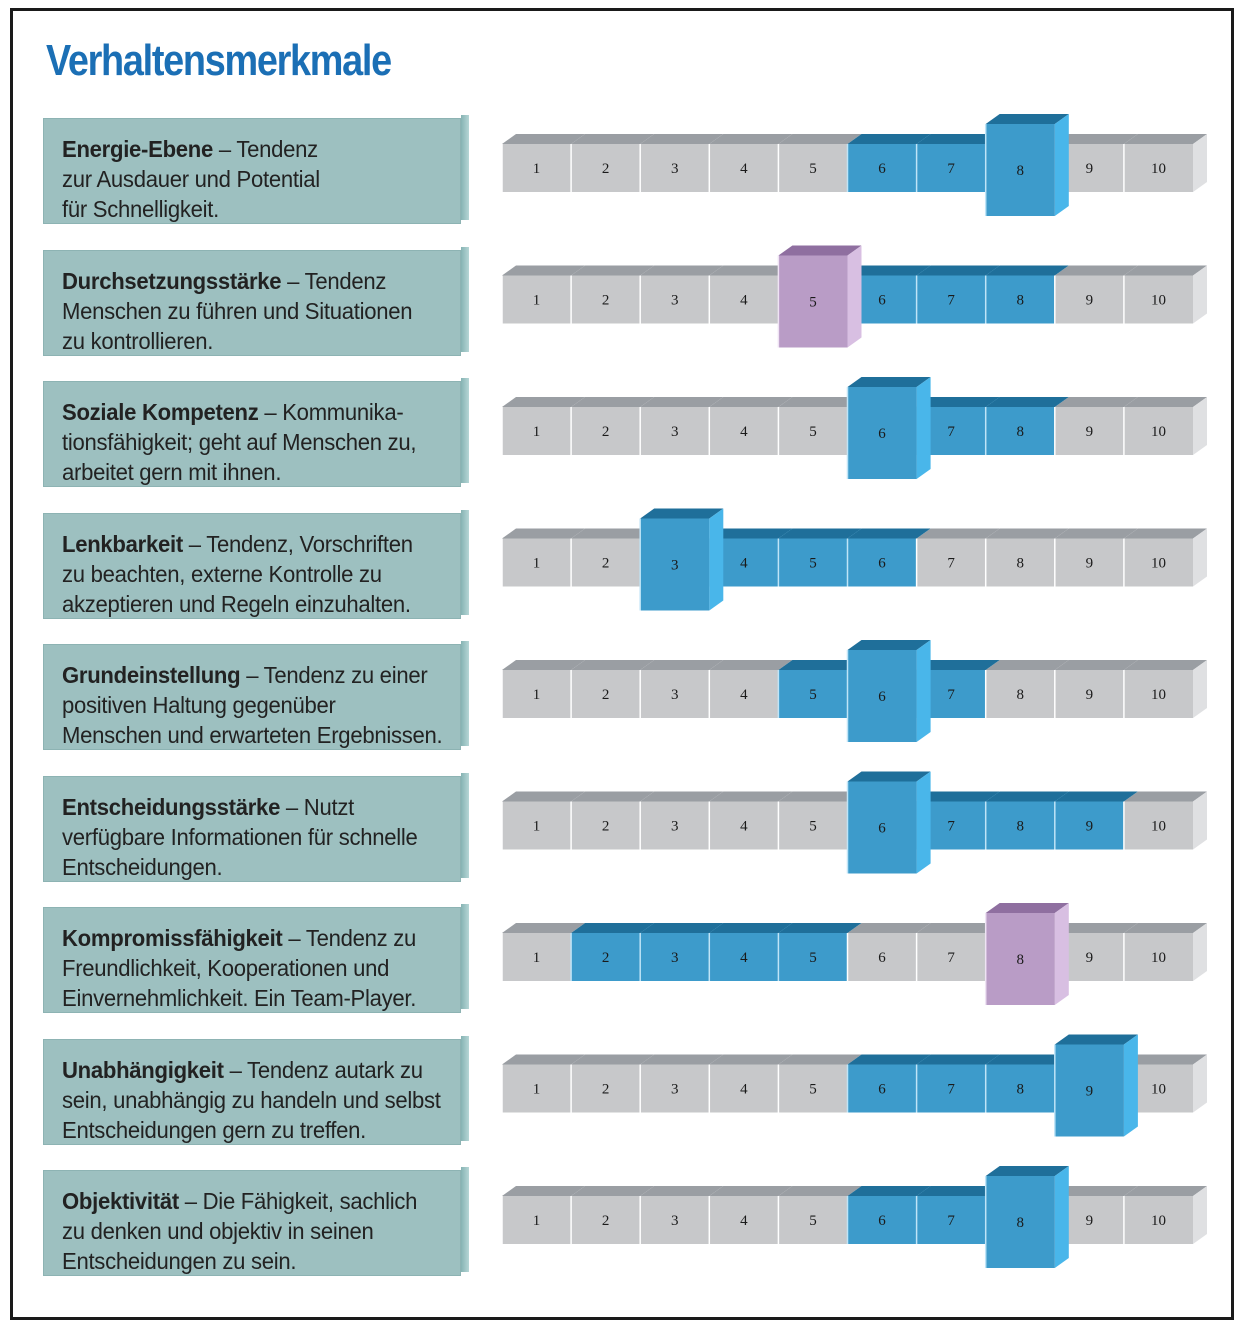  What do you see at coordinates (191, 179) in the screenshot?
I see `trait-desc-2: zur Ausdauer und Potential` at bounding box center [191, 179].